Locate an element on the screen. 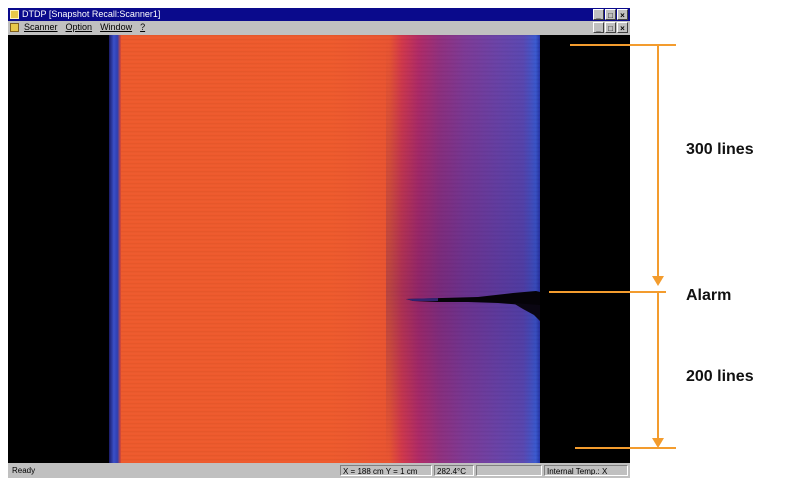  alarm-gap-shape is located at coordinates (473, 302).